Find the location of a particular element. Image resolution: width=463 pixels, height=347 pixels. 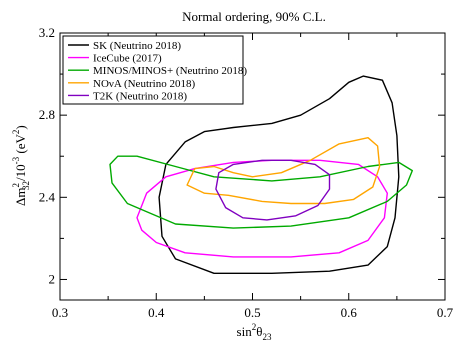

y-axis-label: Δm232/10-3 (eV2) is located at coordinates (21, 165).